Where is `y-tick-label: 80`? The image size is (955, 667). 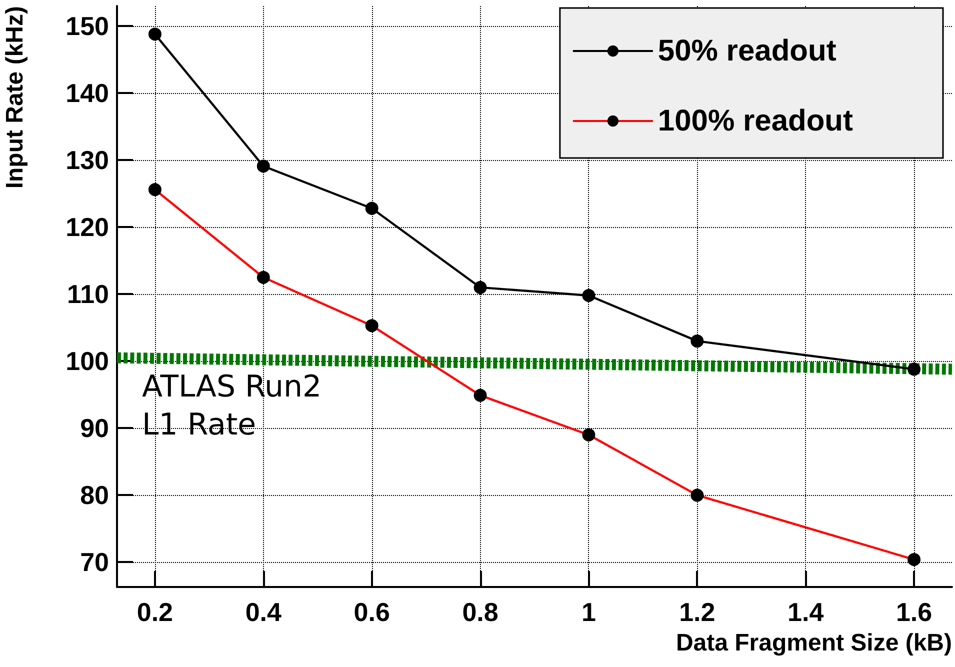
y-tick-label: 80 is located at coordinates (94, 495).